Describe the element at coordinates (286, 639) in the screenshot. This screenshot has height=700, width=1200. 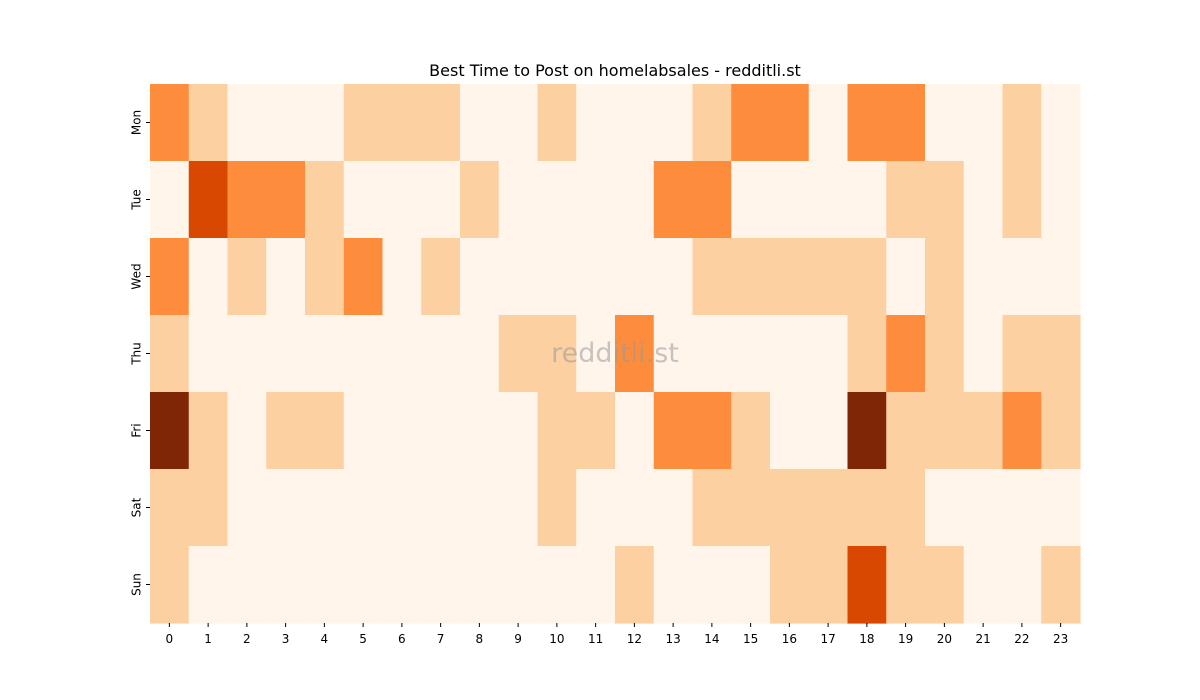
I see `x-tick-label: 3` at that location.